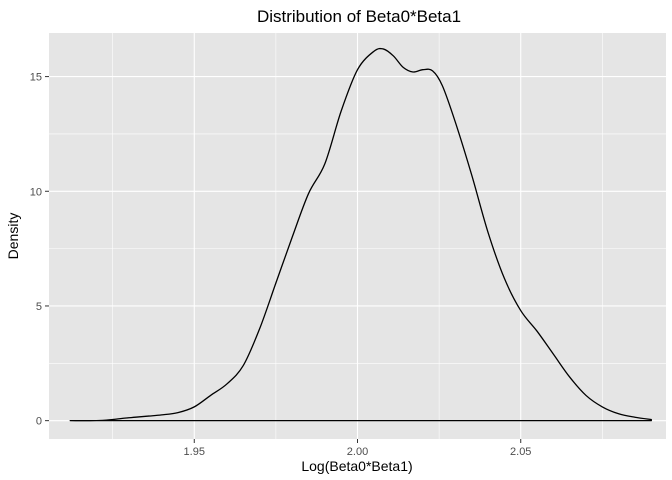 The height and width of the screenshot is (480, 672). What do you see at coordinates (520, 452) in the screenshot?
I see `x-tick-label: 2.05` at bounding box center [520, 452].